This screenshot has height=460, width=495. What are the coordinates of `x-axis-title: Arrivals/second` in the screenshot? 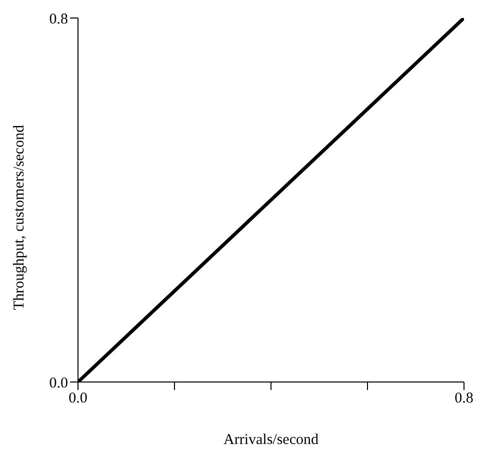 It's located at (271, 440).